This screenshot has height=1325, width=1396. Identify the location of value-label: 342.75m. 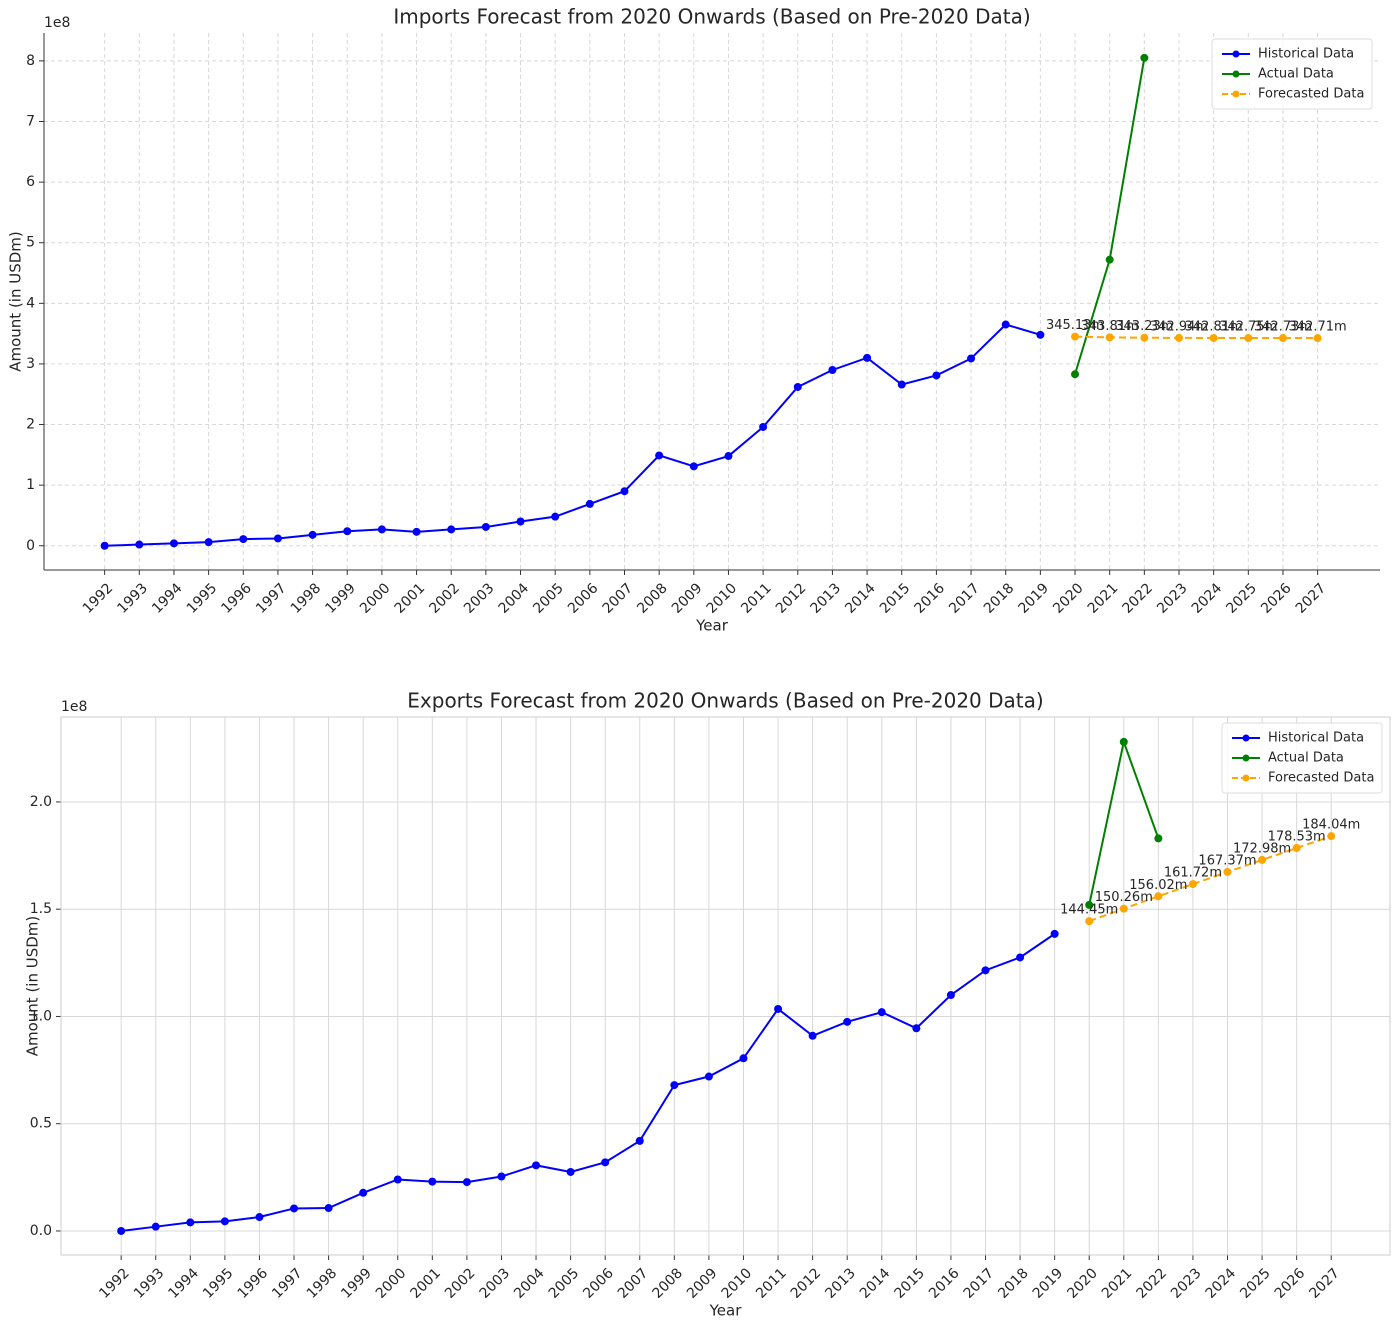
(1248, 327).